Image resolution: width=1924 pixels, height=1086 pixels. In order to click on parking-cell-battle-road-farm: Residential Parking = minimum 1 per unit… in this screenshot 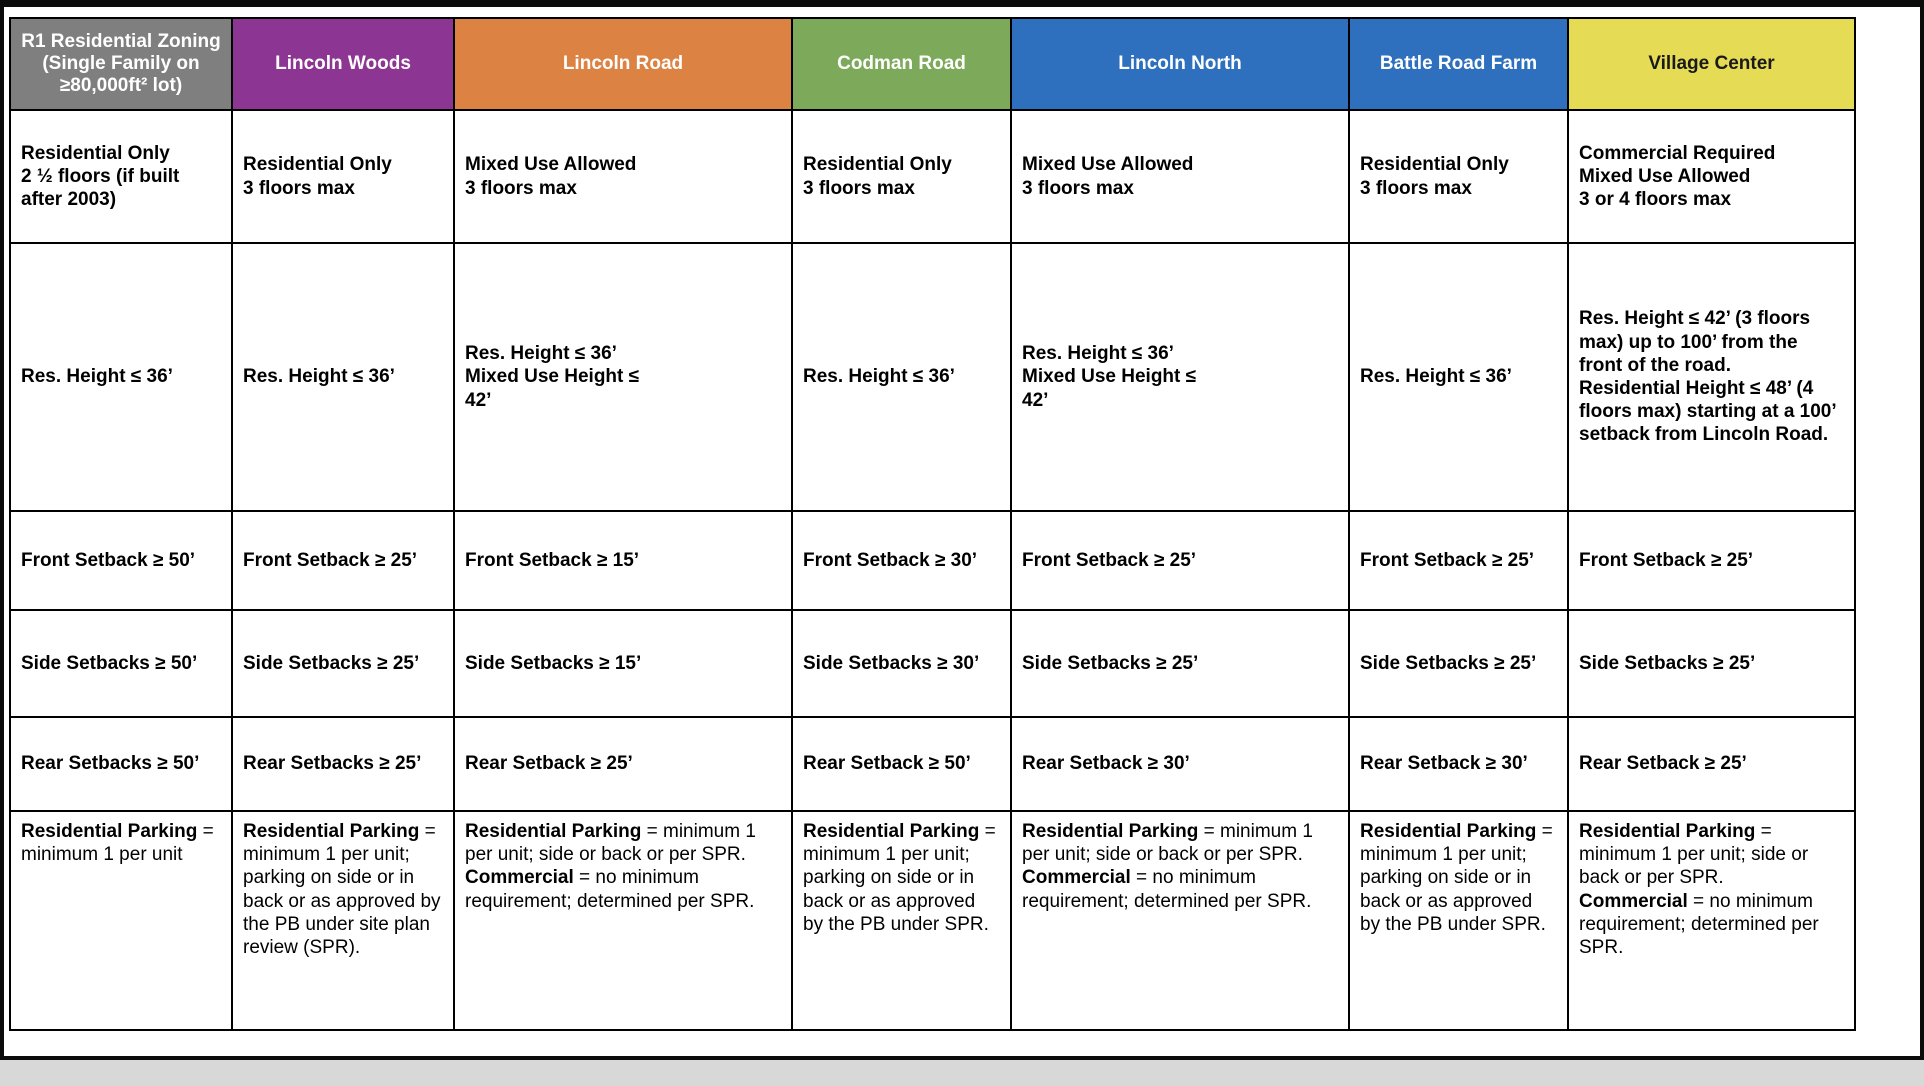, I will do `click(1458, 920)`.